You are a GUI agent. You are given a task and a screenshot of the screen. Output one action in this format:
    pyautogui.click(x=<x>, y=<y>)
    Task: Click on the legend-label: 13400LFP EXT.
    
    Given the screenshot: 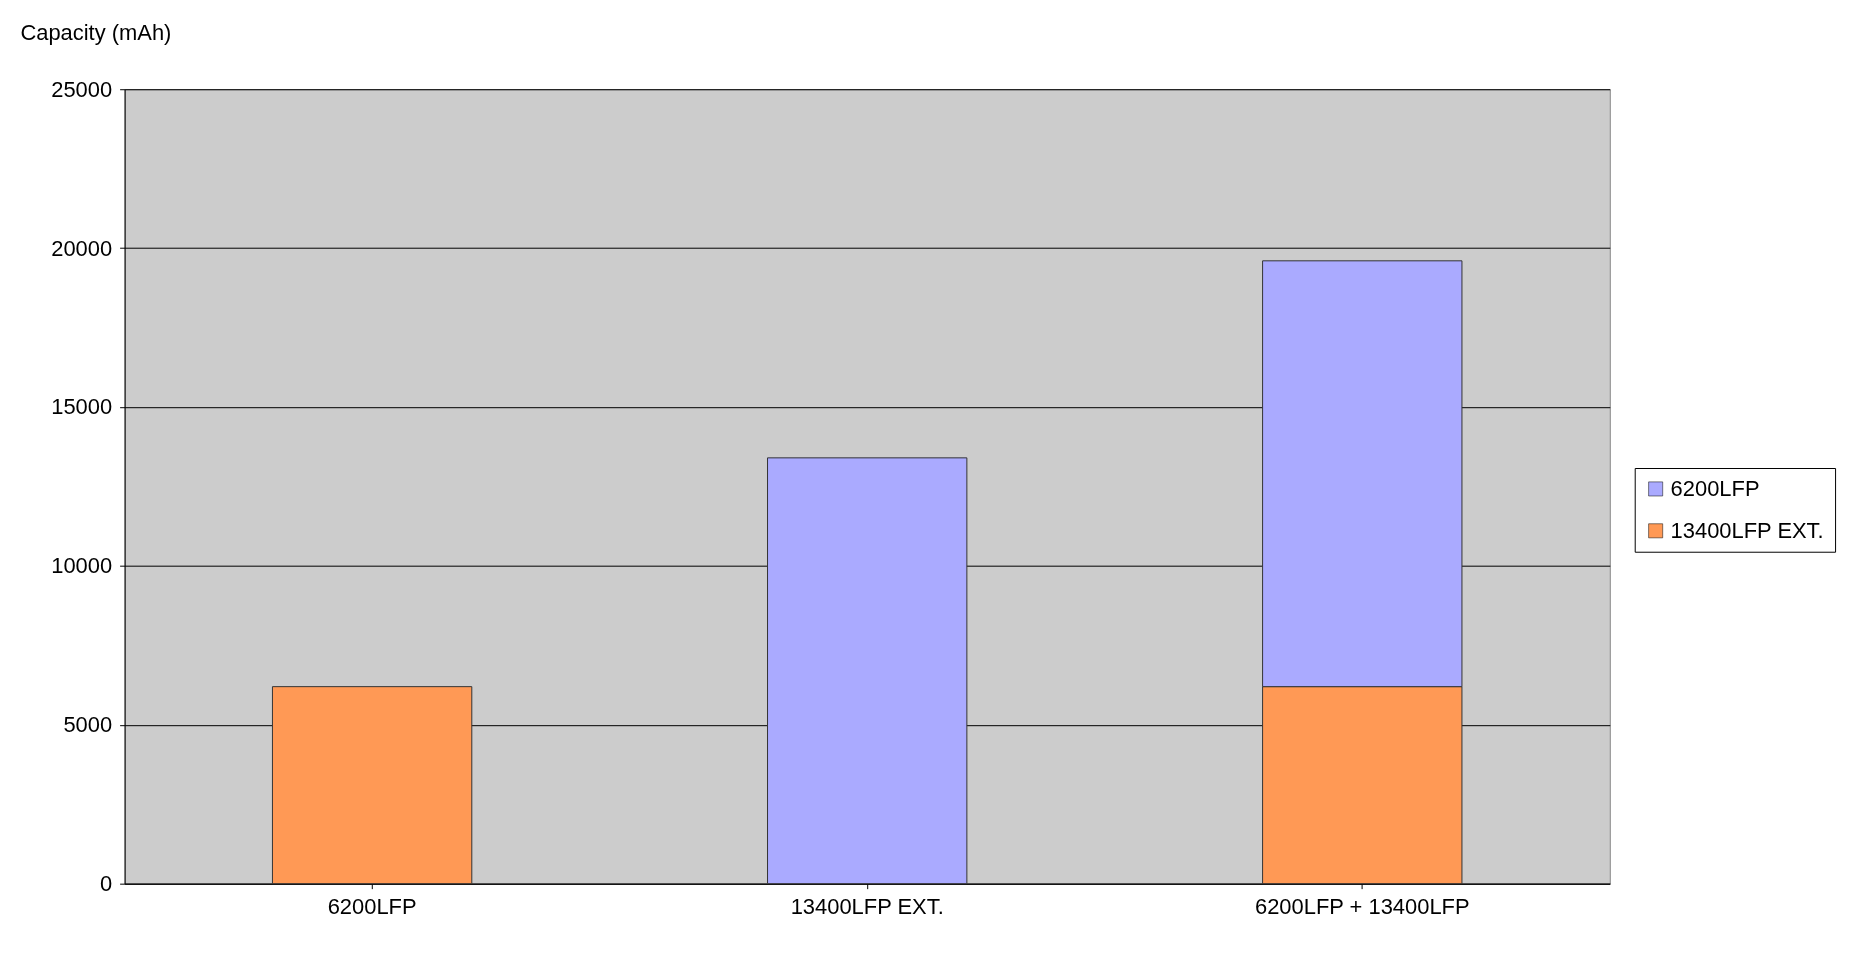 What is the action you would take?
    pyautogui.click(x=1747, y=530)
    